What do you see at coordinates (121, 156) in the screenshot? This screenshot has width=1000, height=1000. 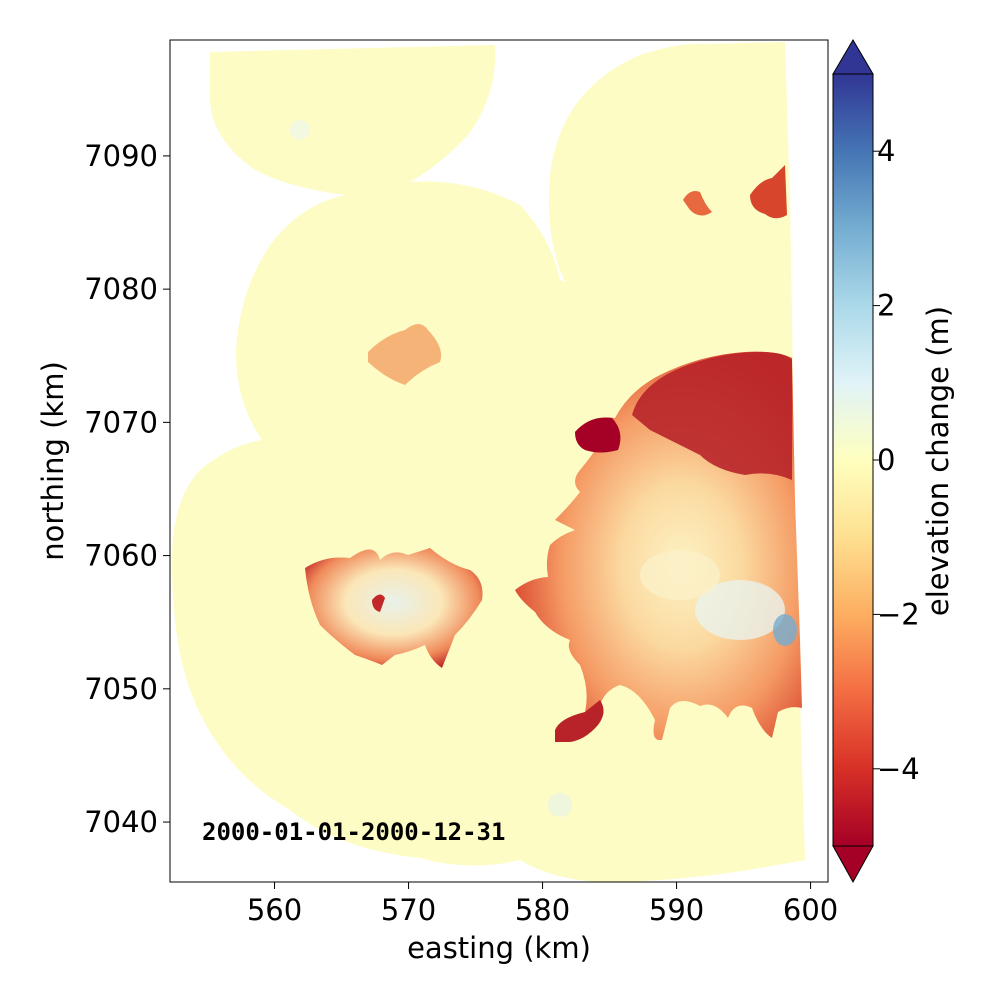 I see `y-tick-label: 7090` at bounding box center [121, 156].